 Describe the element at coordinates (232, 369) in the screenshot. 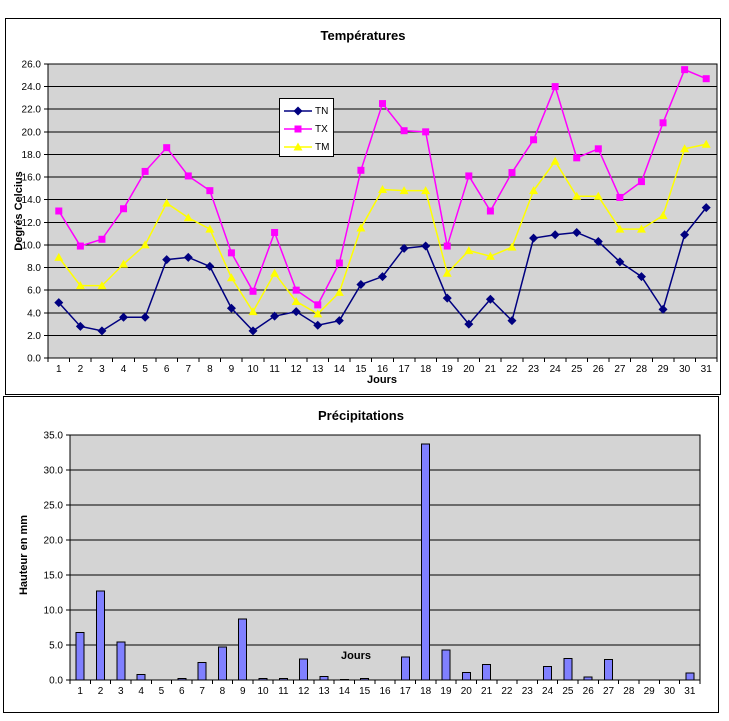

I see `x-tick-label: 9` at that location.